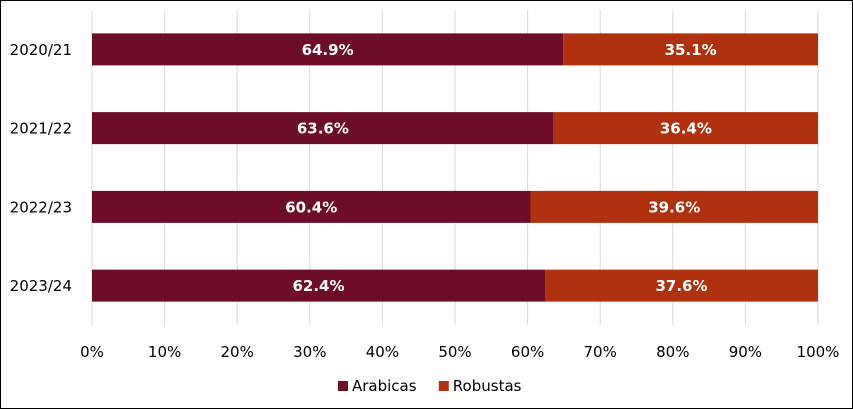 Image resolution: width=853 pixels, height=409 pixels. Describe the element at coordinates (343, 386) in the screenshot. I see `legend-swatch-arabicas` at that location.